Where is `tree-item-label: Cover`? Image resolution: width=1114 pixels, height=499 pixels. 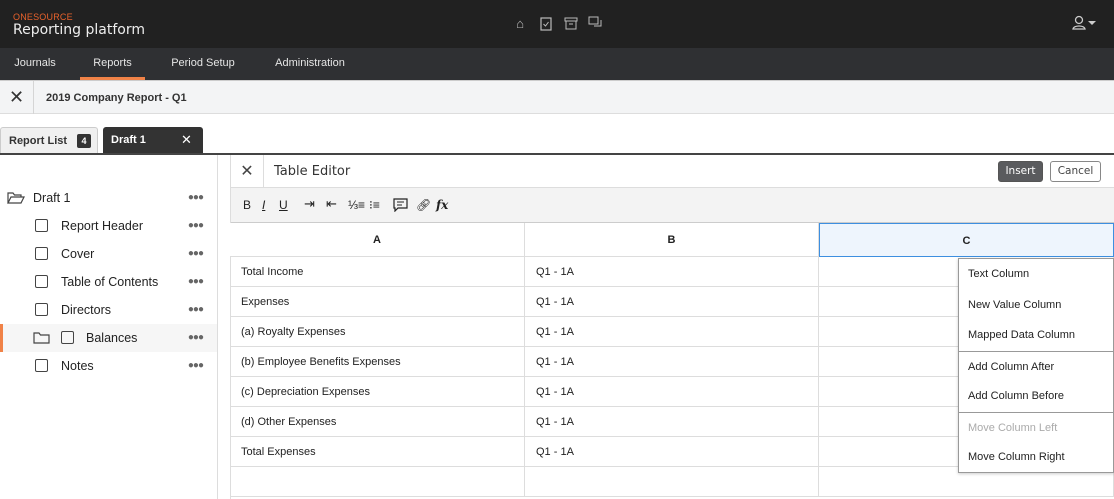 tree-item-label: Cover is located at coordinates (78, 254).